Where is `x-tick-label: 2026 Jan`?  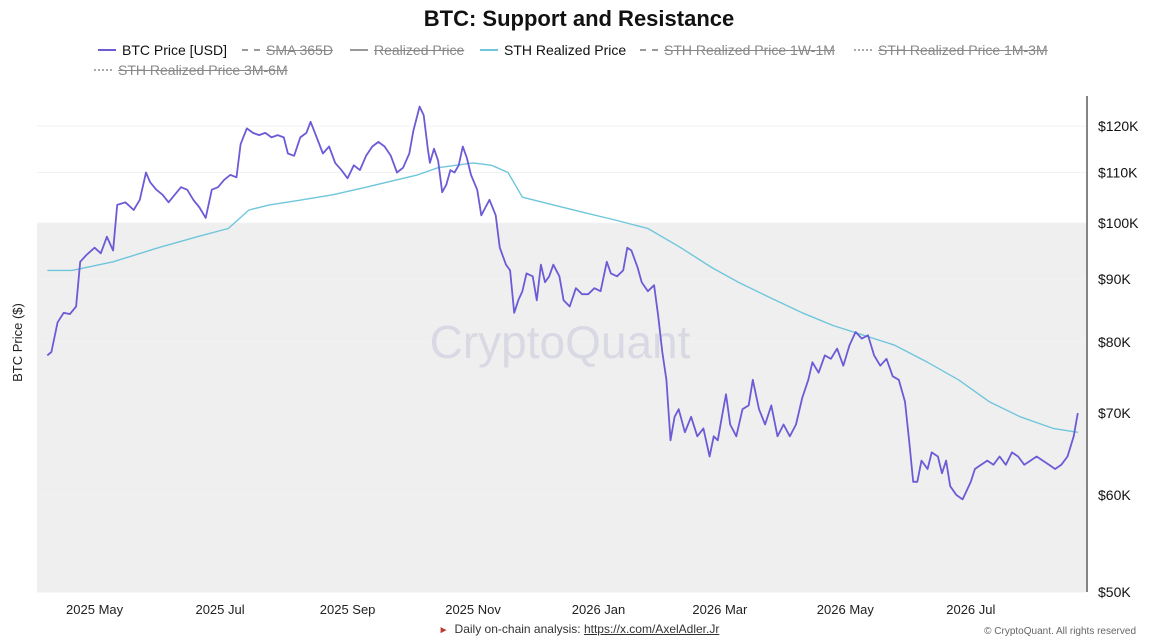
x-tick-label: 2026 Jan is located at coordinates (599, 609).